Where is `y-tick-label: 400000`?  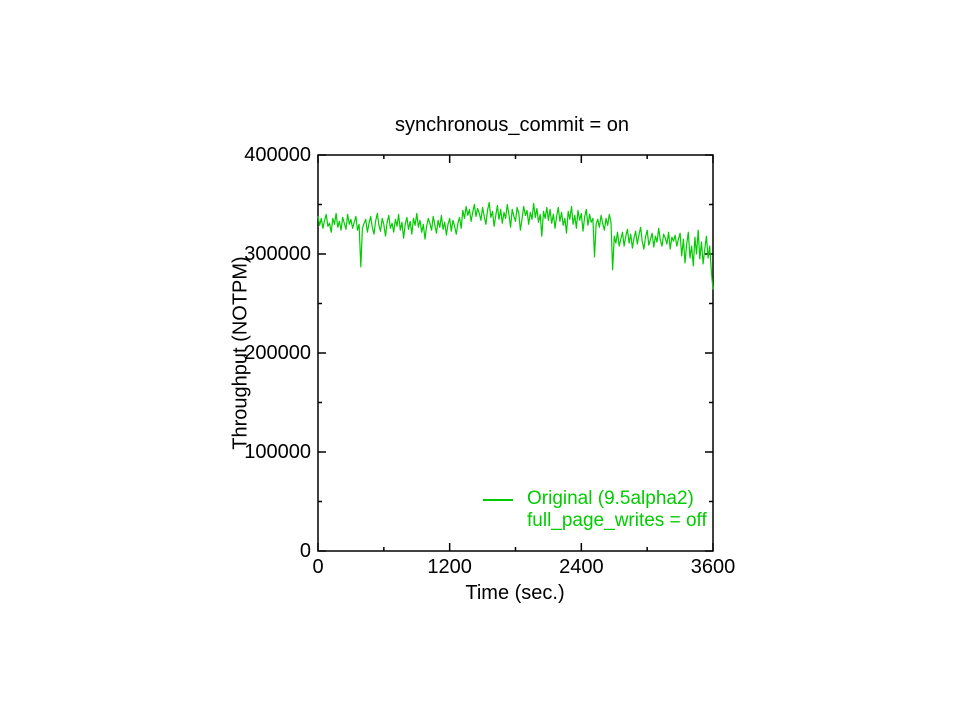 y-tick-label: 400000 is located at coordinates (277, 155).